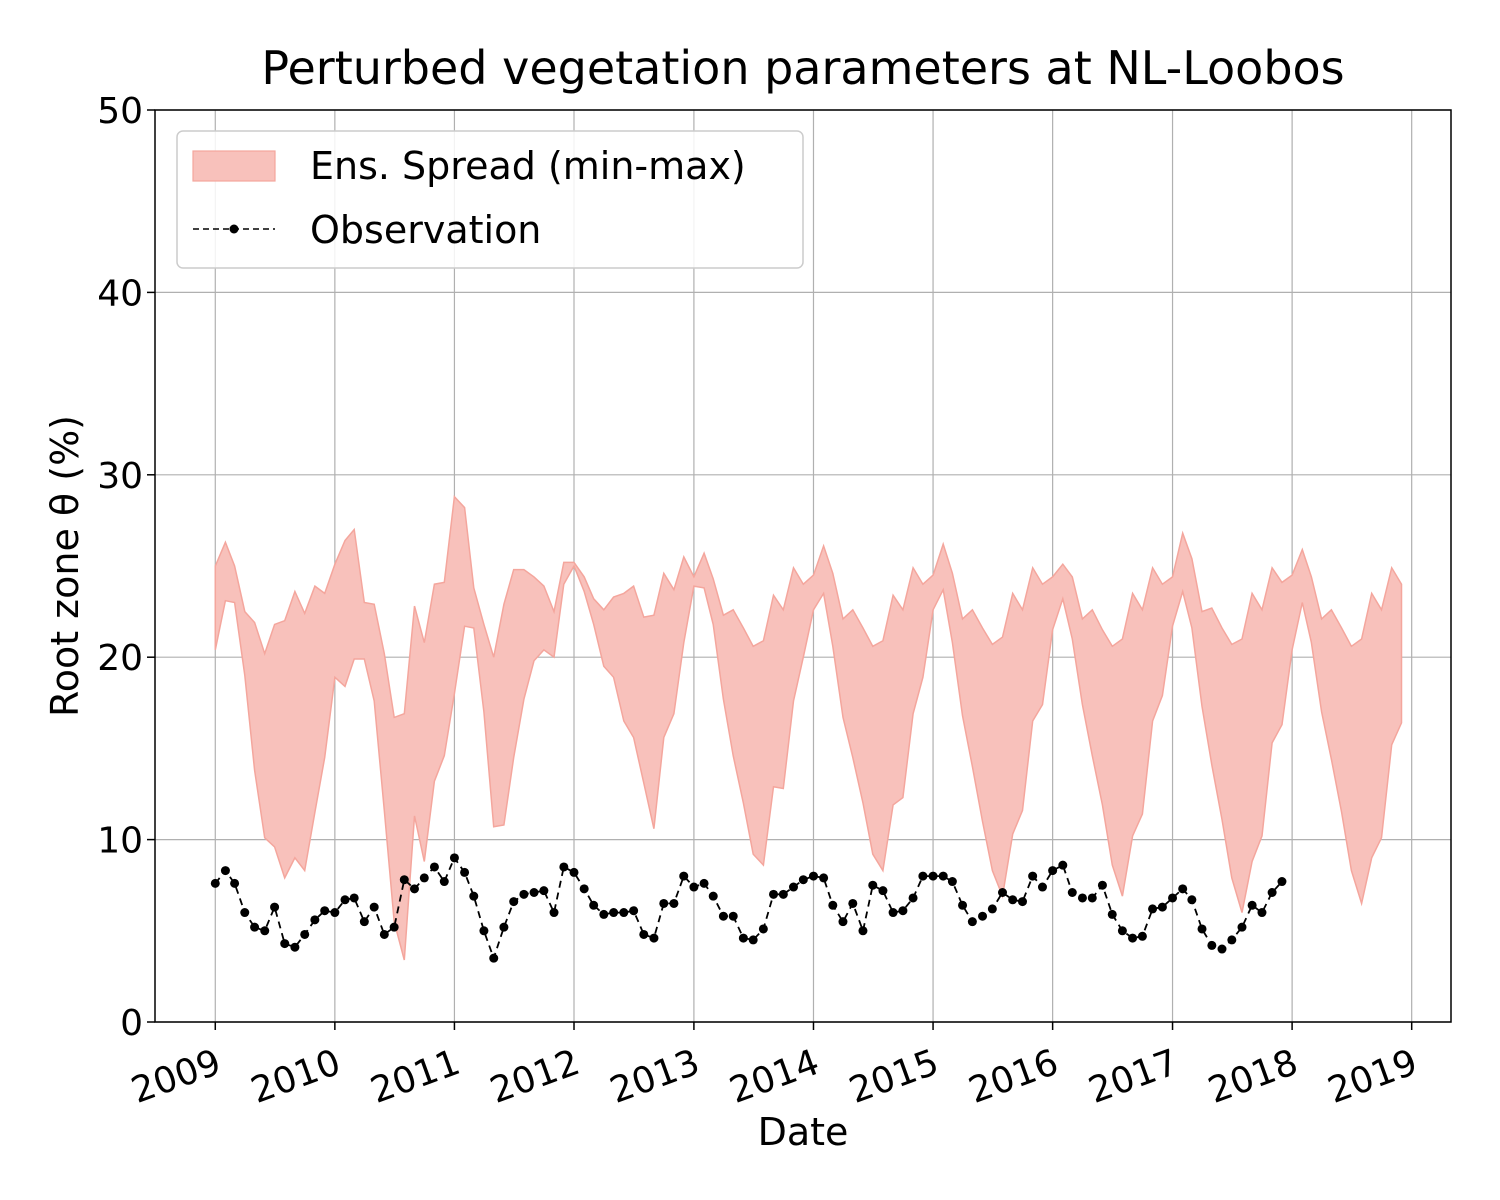  Describe the element at coordinates (748, 908) in the screenshot. I see `observation-layer` at that location.